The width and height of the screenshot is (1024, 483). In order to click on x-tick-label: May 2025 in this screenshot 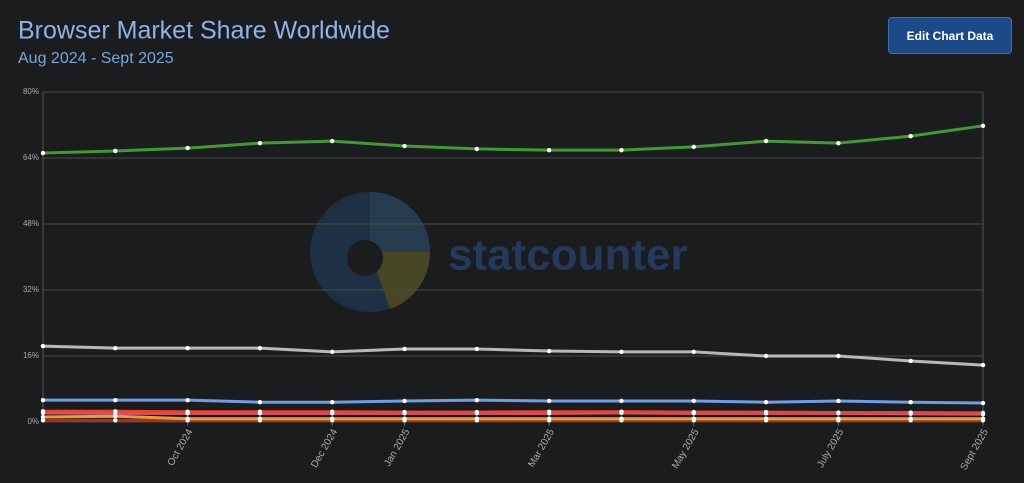, I will do `click(686, 449)`.